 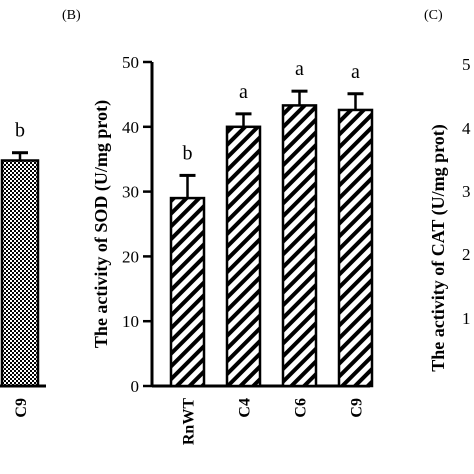 What do you see at coordinates (466, 128) in the screenshot?
I see `panel-c-y-tick-label: 4` at bounding box center [466, 128].